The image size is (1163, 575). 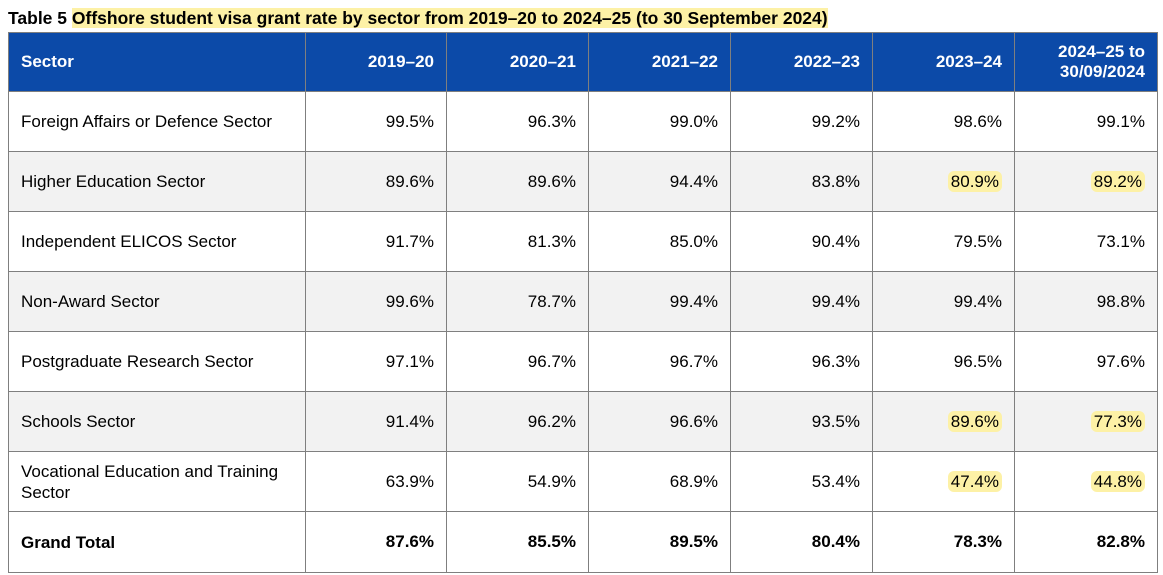 What do you see at coordinates (517, 62) in the screenshot?
I see `header-2020-21: 2020–21` at bounding box center [517, 62].